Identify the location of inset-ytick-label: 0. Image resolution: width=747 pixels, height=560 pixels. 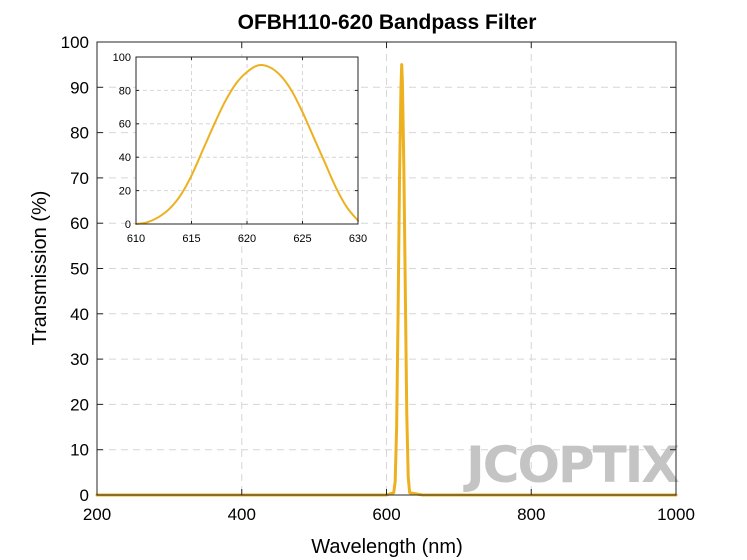
(128, 225).